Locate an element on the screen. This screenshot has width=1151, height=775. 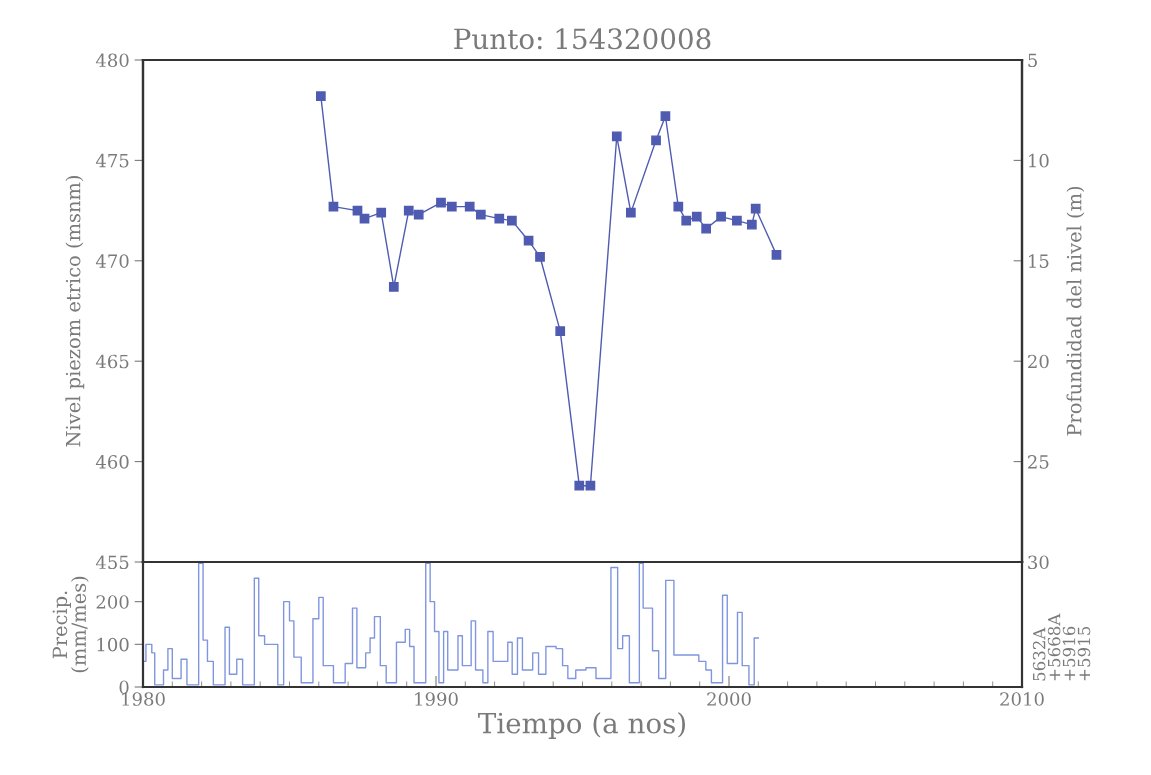
y-tick-label: 470 is located at coordinates (112, 261).